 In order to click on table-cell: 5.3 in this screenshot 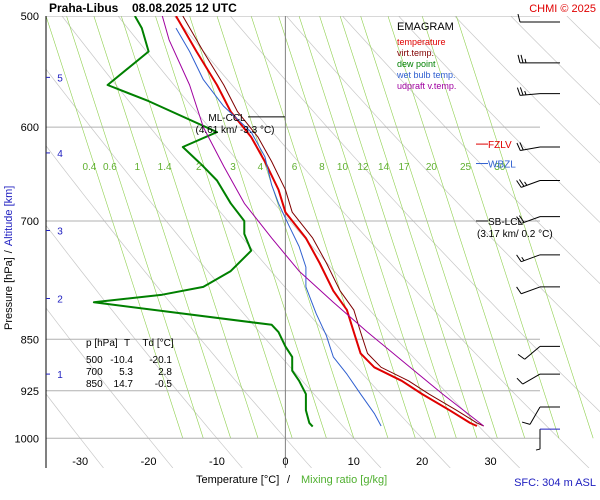, I will do `click(126, 372)`.